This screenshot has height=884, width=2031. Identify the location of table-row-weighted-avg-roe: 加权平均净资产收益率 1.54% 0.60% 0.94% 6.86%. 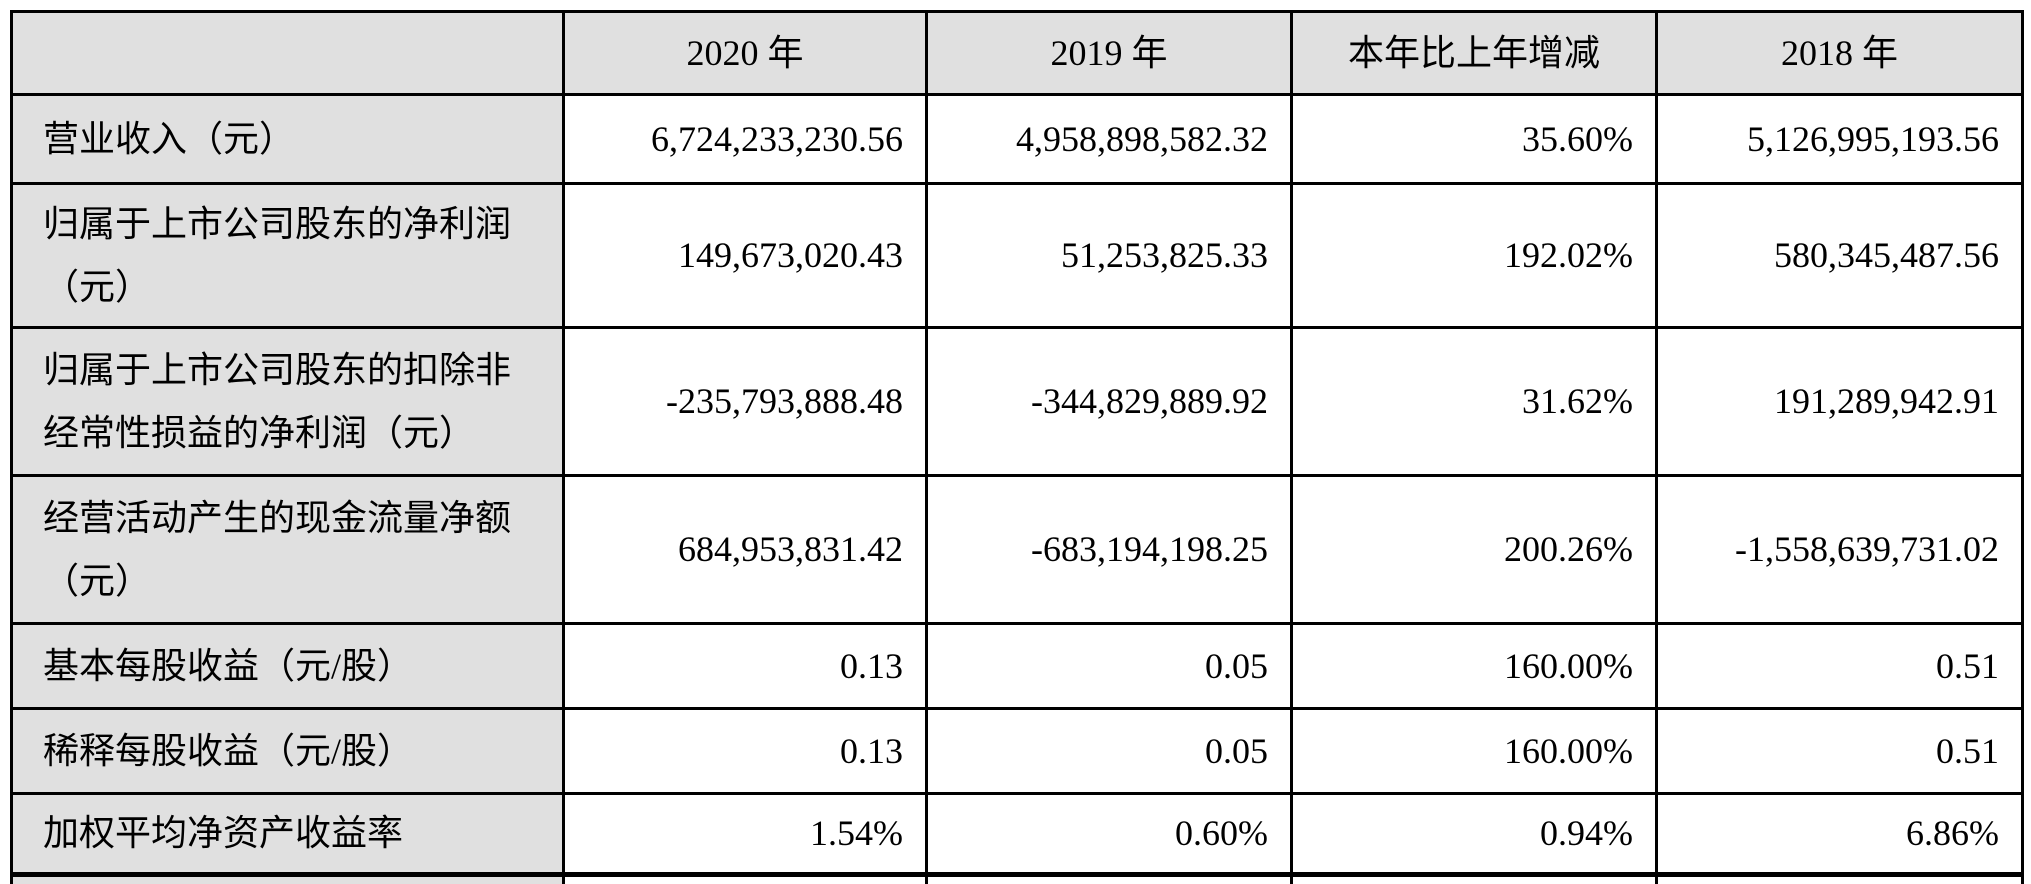
(1017, 834).